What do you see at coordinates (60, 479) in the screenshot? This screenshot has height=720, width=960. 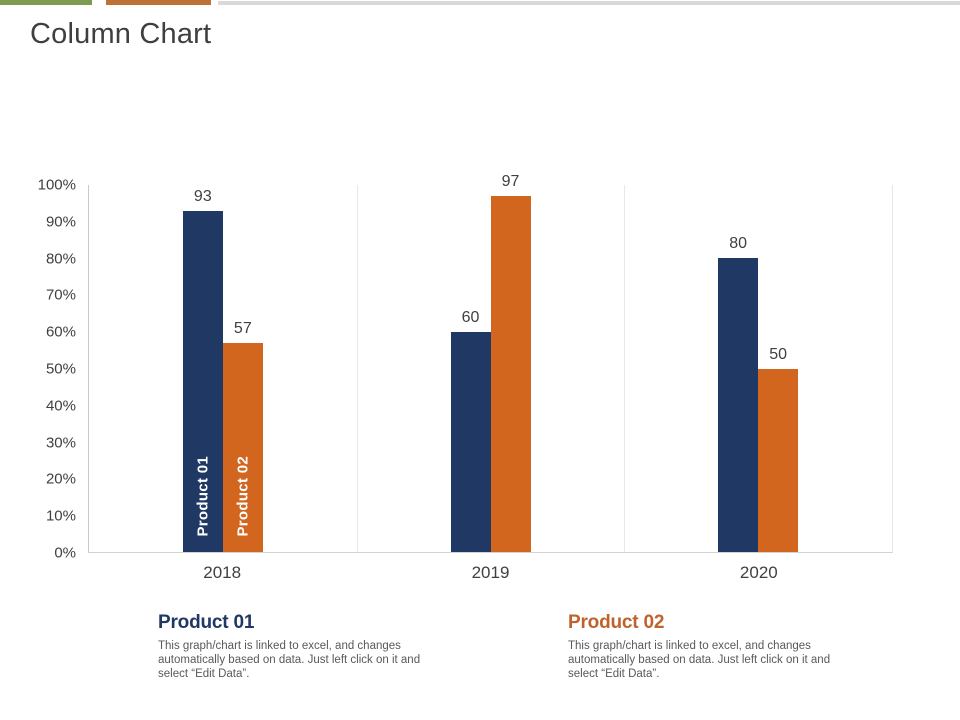 I see `y-tick-label: 20%` at bounding box center [60, 479].